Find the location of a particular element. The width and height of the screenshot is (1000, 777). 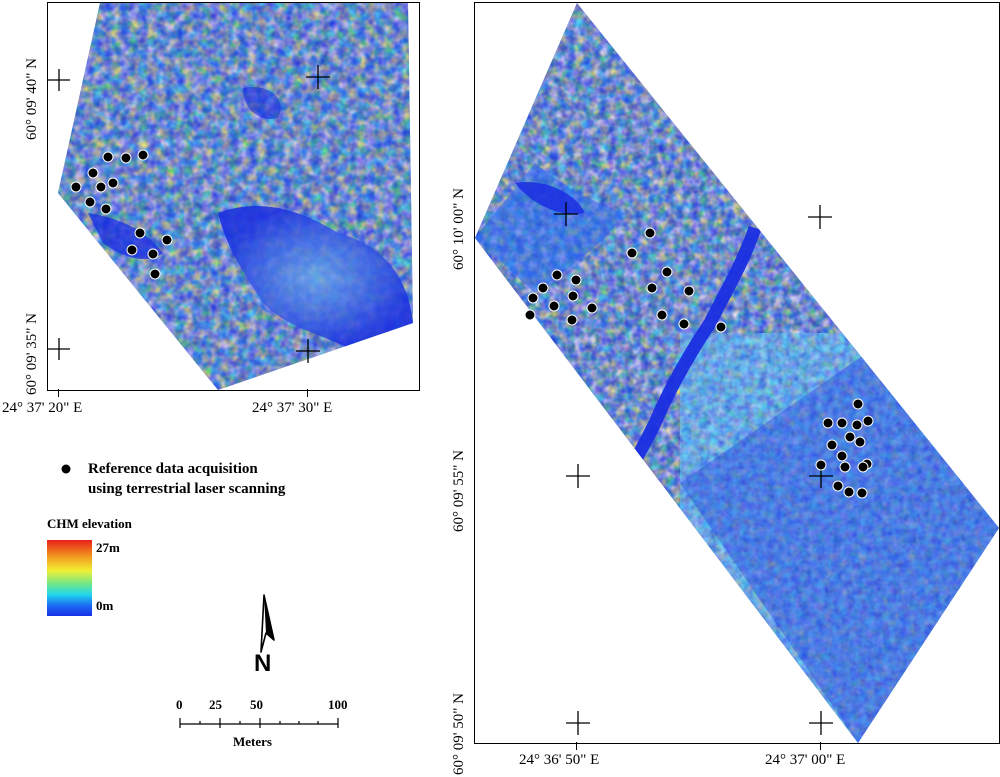

legend-reference-line-2: using terrestrial laser scanning is located at coordinates (187, 489).